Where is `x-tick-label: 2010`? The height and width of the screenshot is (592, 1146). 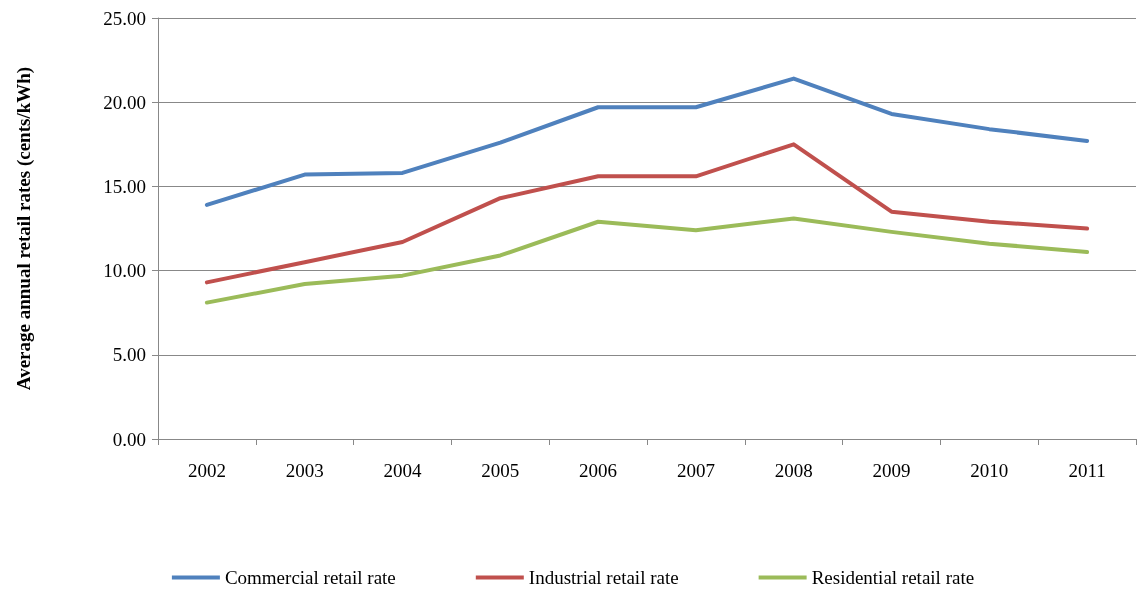
x-tick-label: 2010 is located at coordinates (989, 470).